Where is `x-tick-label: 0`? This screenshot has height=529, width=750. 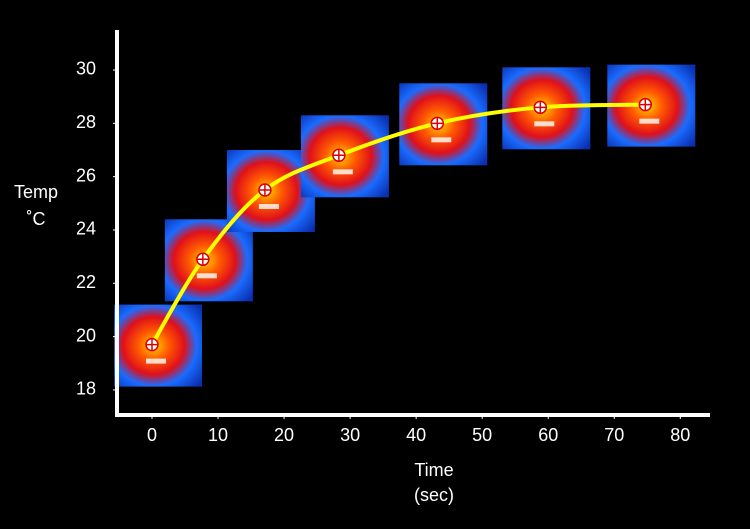 x-tick-label: 0 is located at coordinates (152, 435).